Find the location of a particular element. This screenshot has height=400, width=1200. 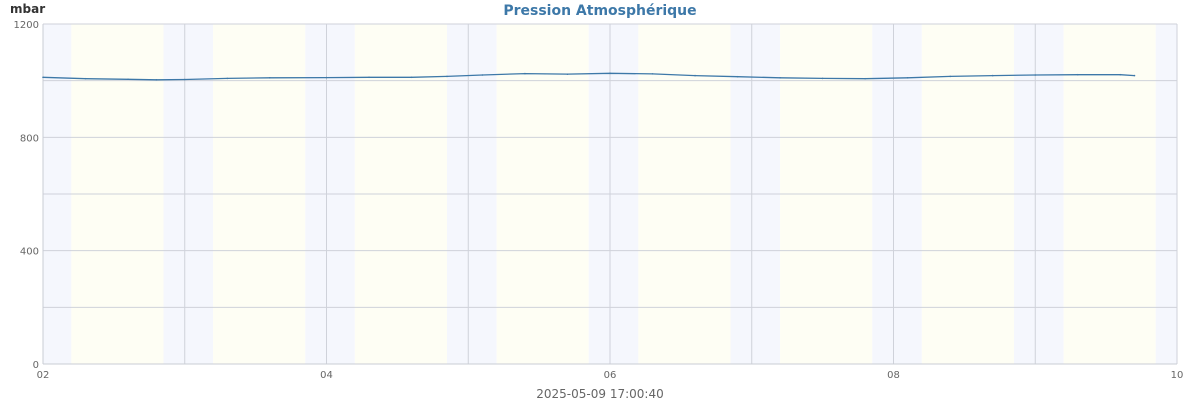

series-line is located at coordinates (588, 76).